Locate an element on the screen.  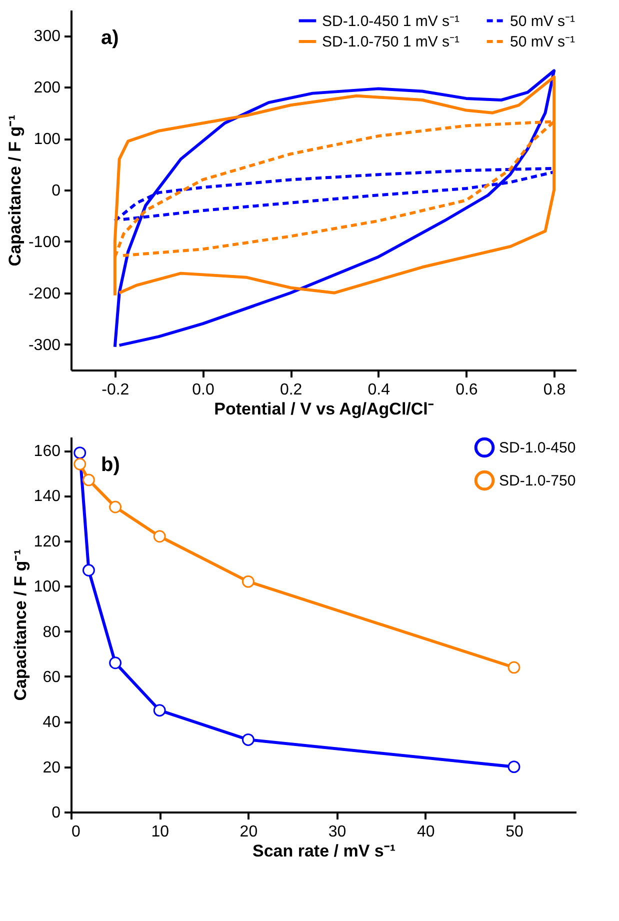
x-tick-label: 20 is located at coordinates (249, 832).